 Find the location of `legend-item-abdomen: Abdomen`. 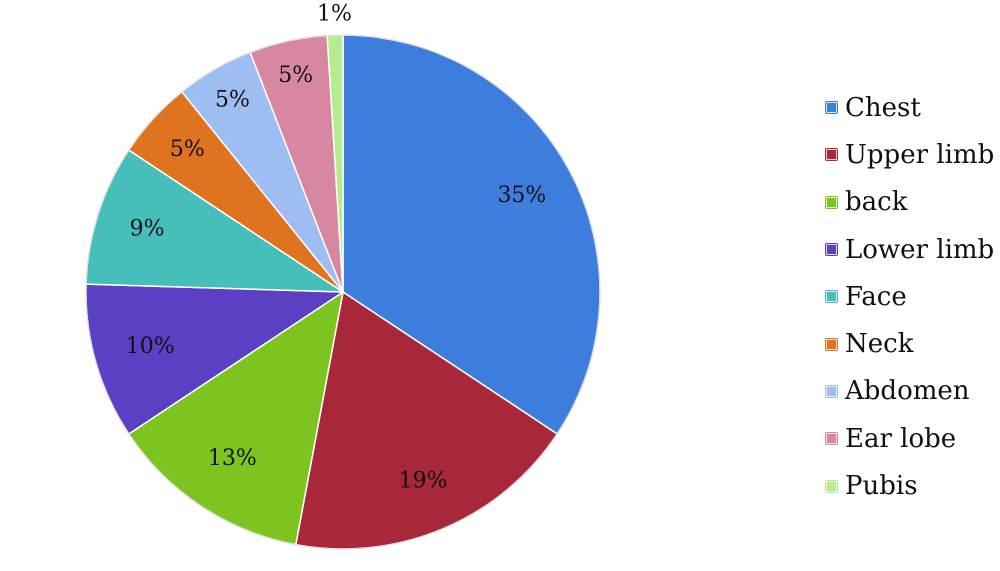

legend-item-abdomen: Abdomen is located at coordinates (910, 391).